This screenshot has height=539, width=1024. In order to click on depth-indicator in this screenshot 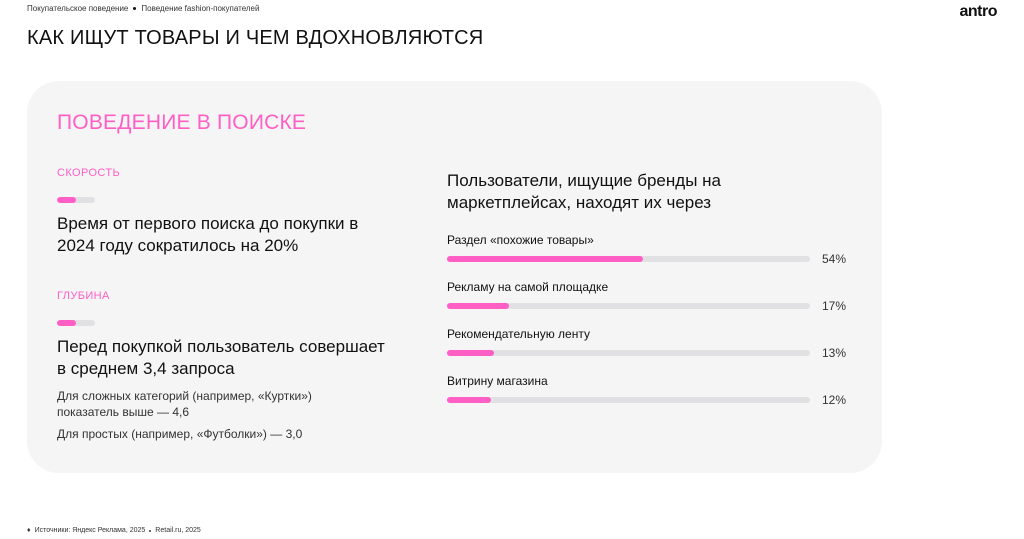, I will do `click(76, 323)`.